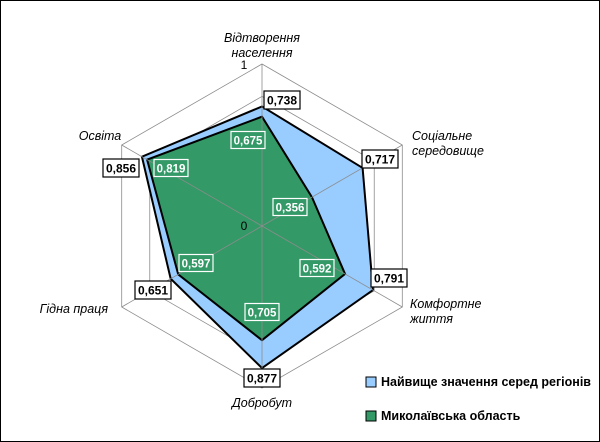  I want to click on data-label-max-5: 0,856, so click(121, 169).